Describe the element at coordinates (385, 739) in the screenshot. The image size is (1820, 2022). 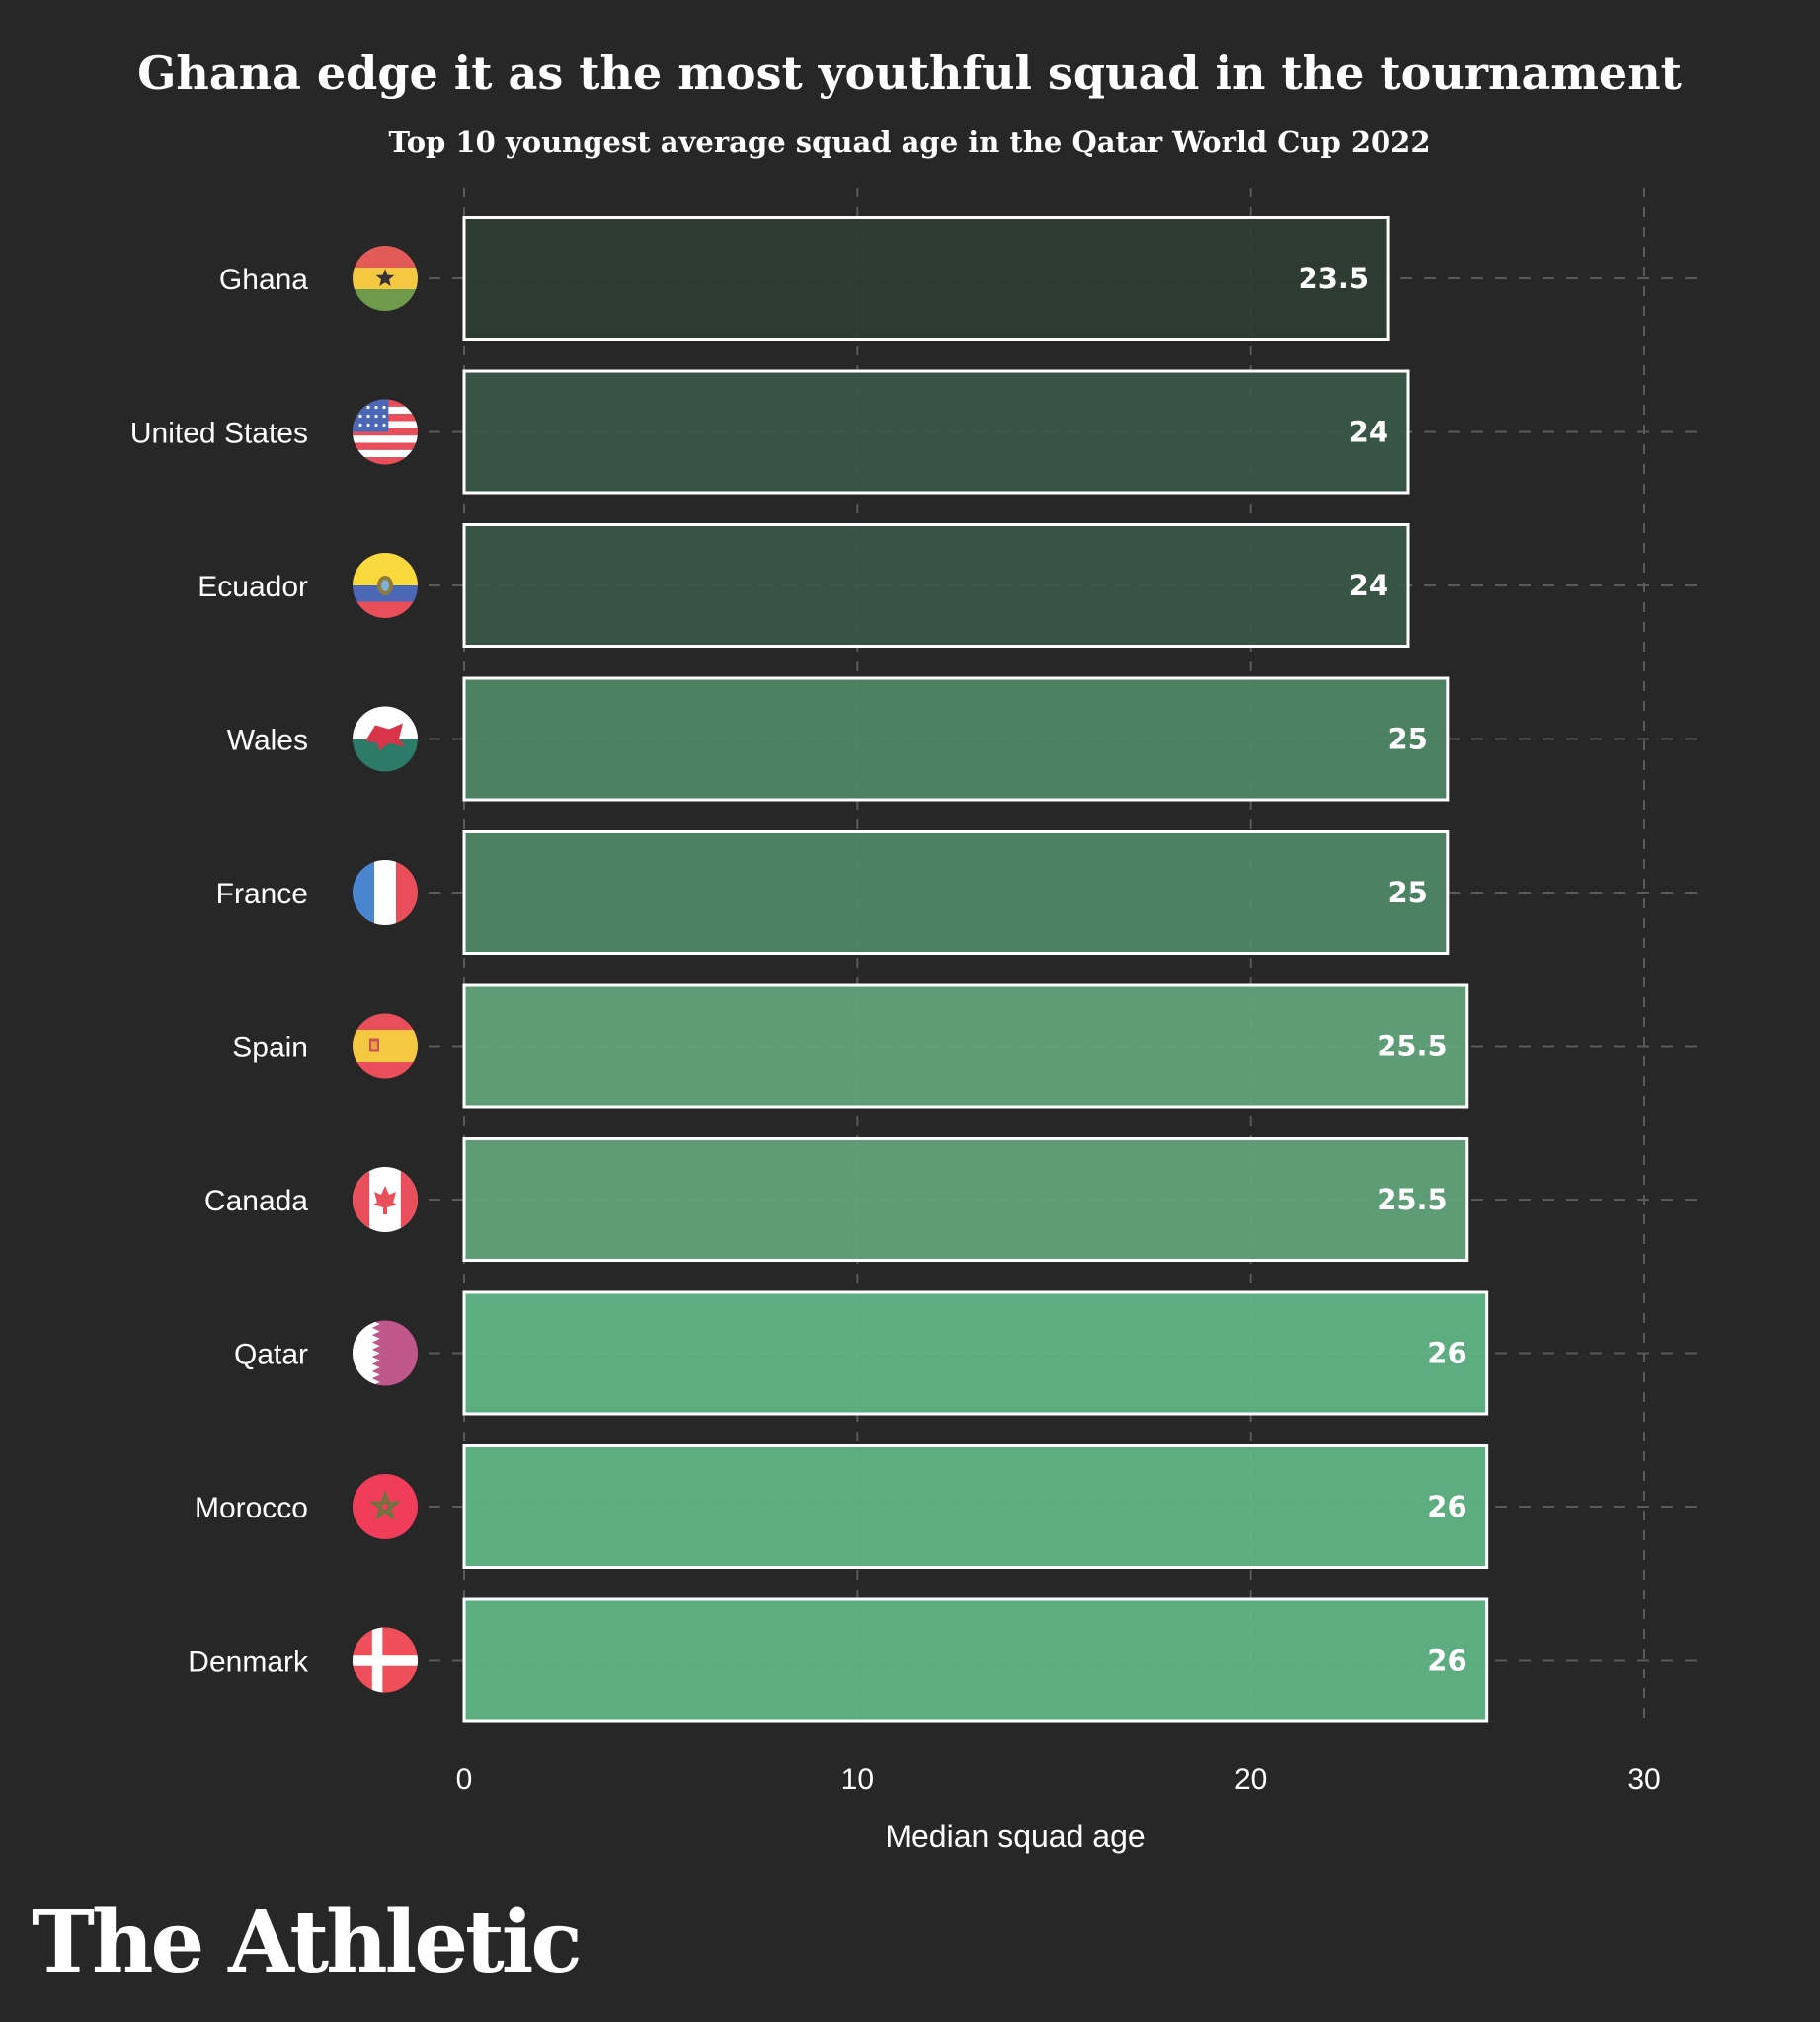
I see `wales-flag-icon` at that location.